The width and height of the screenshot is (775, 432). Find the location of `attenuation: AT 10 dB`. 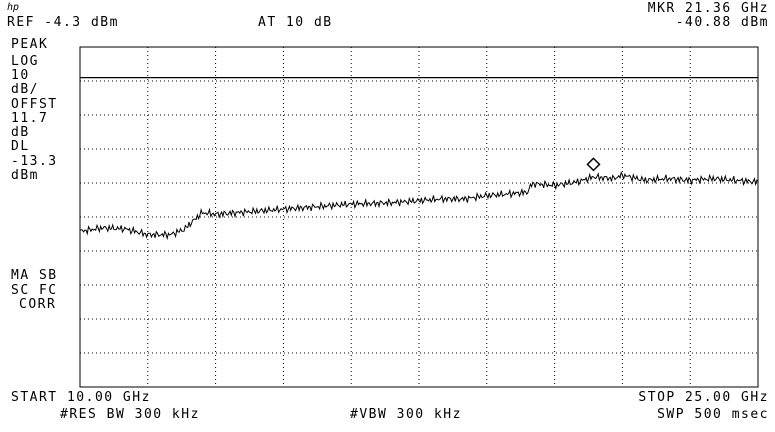

attenuation: AT 10 dB is located at coordinates (295, 22).